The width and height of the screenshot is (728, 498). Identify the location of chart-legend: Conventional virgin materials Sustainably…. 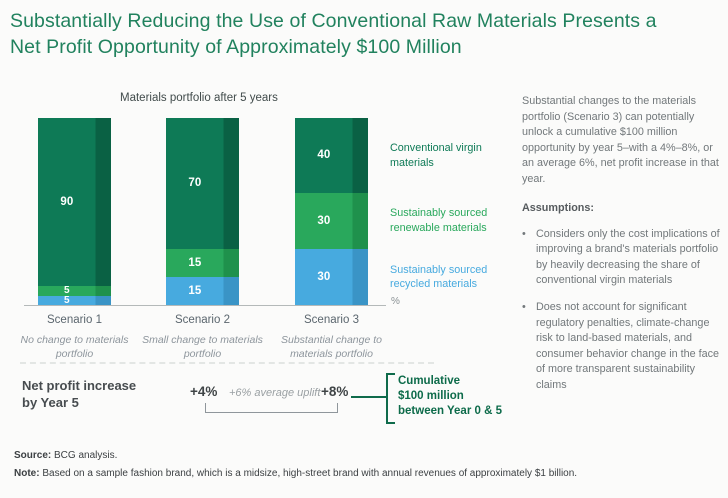
(452, 216).